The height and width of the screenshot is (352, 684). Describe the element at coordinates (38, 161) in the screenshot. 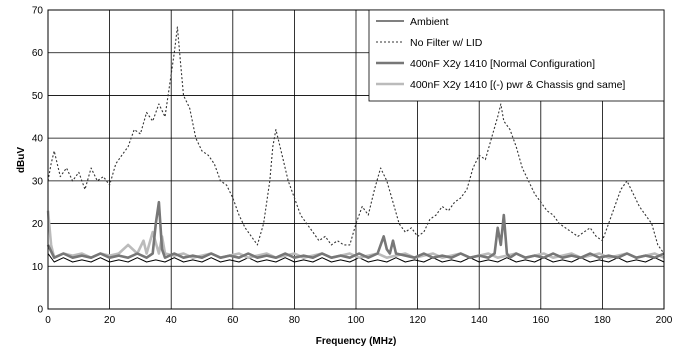

I see `y-tick-labels: 0 10 20 30 40 50 60 70` at that location.